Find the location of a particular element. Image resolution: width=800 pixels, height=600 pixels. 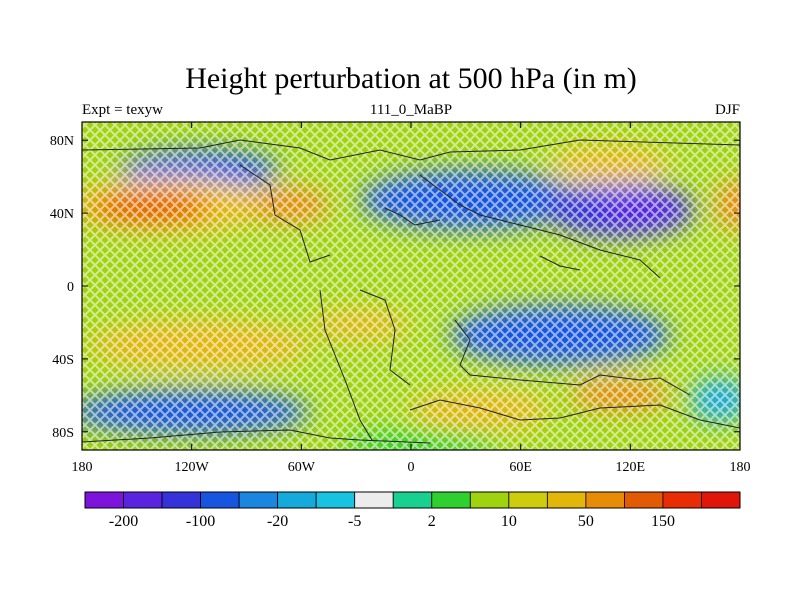

lat-tick-label: 40N is located at coordinates (62, 214).